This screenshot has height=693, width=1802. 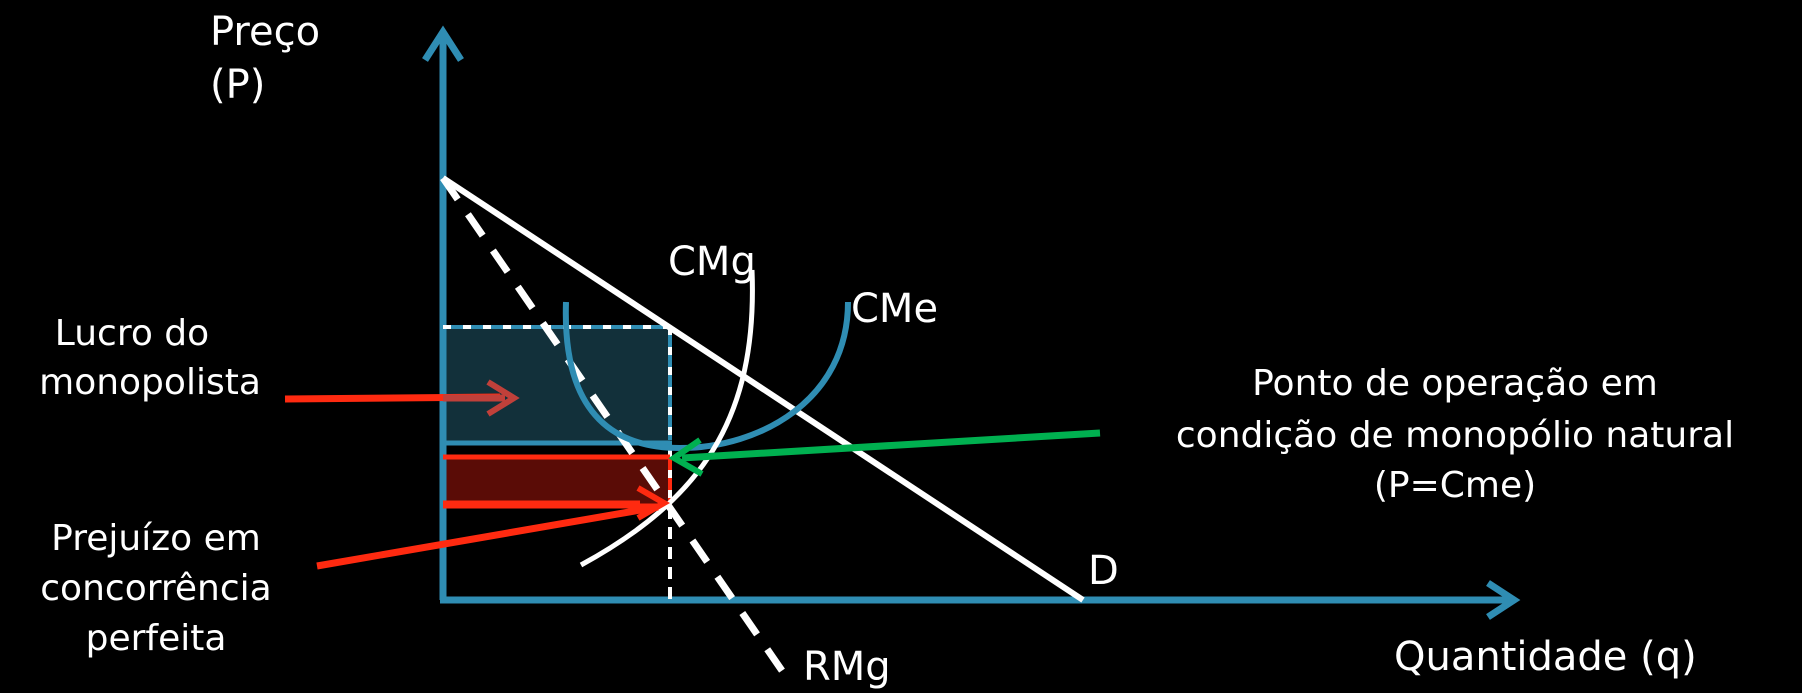 What do you see at coordinates (1455, 383) in the screenshot?
I see `operation-label-line1: Ponto de operação em` at bounding box center [1455, 383].